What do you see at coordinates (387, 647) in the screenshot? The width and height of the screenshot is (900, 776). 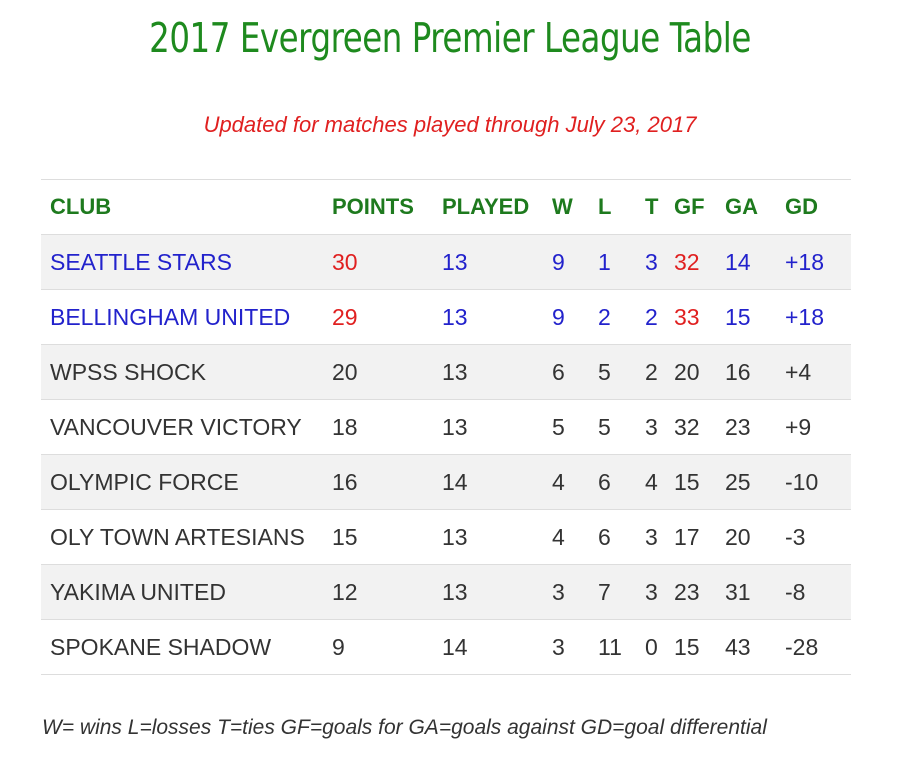 I see `points-cell: 9` at bounding box center [387, 647].